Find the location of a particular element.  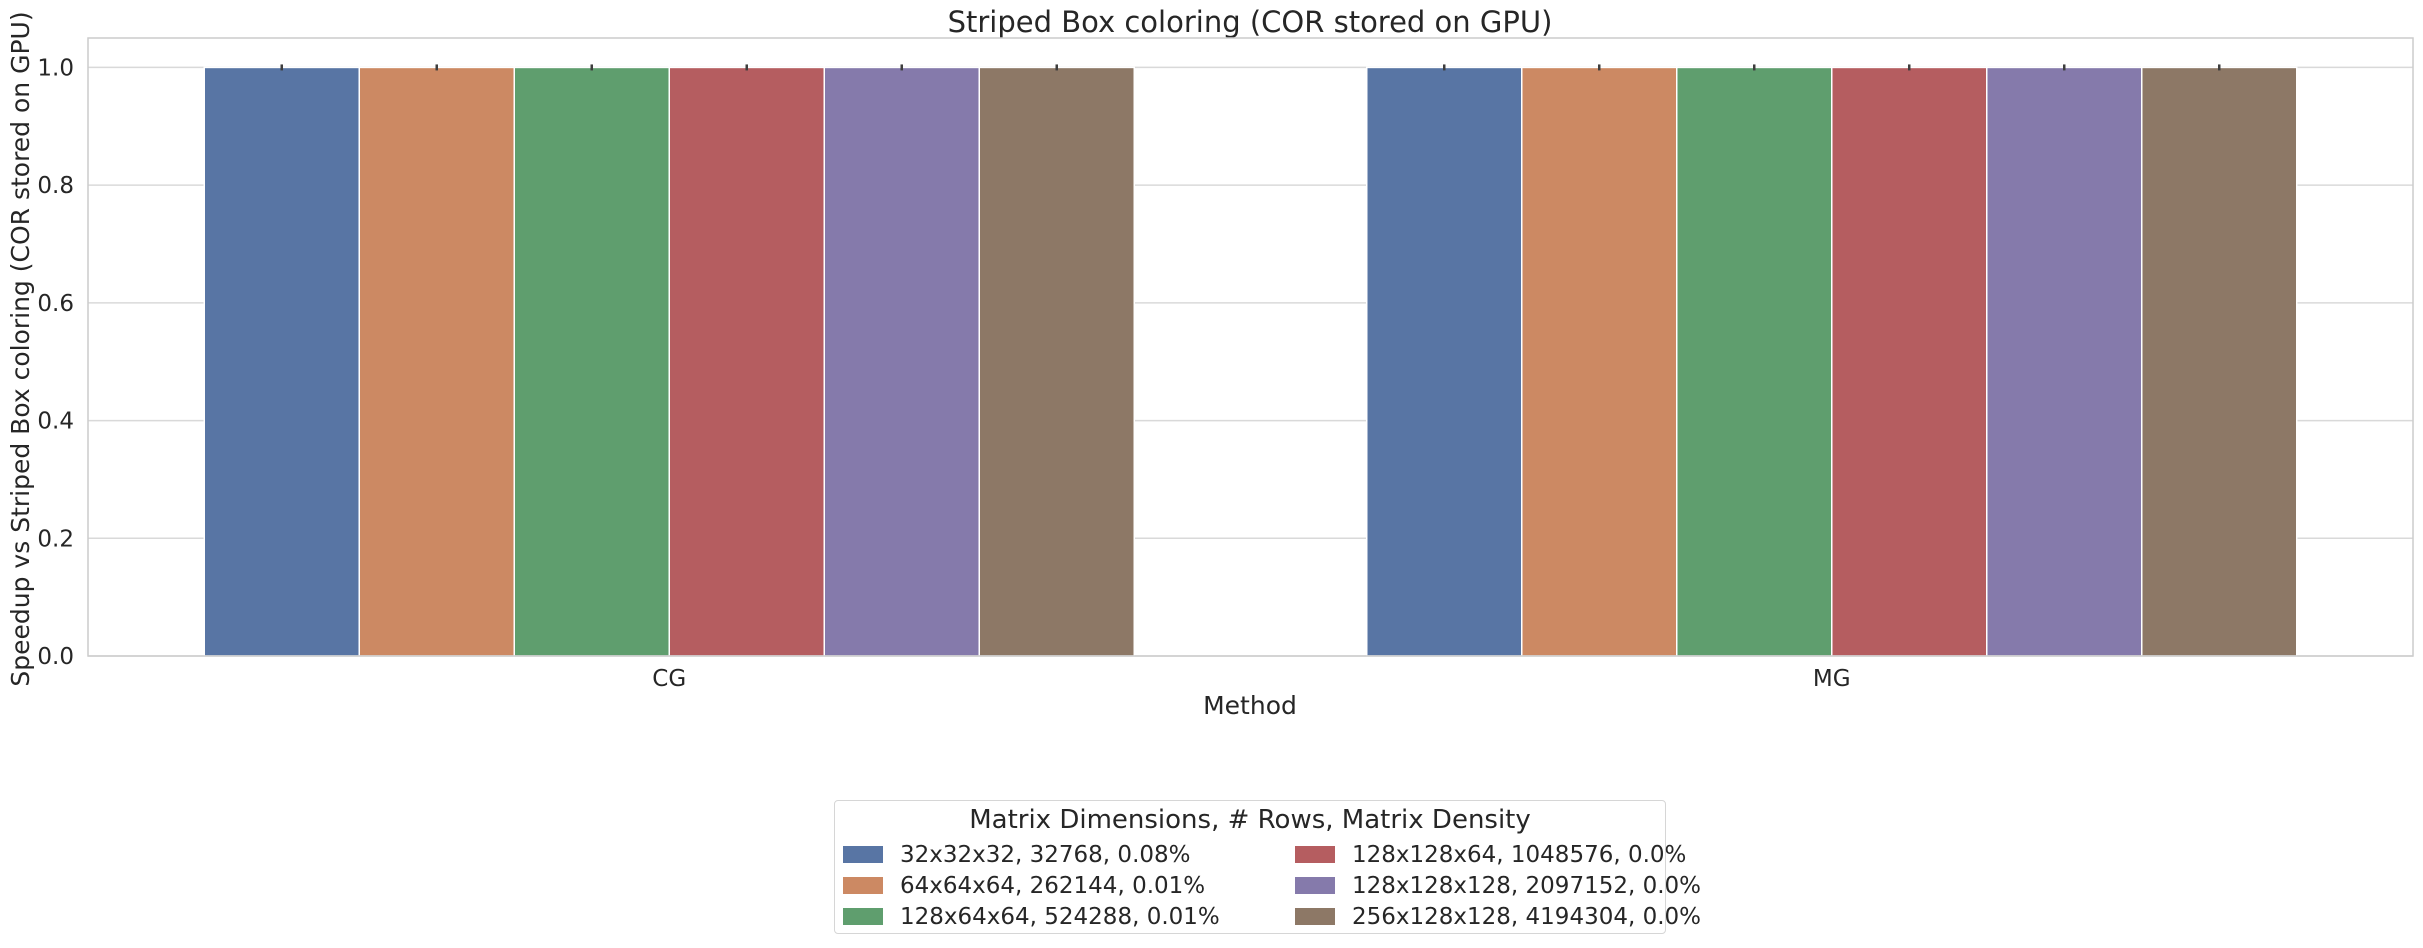

x-axis-label: Method is located at coordinates (1250, 705).